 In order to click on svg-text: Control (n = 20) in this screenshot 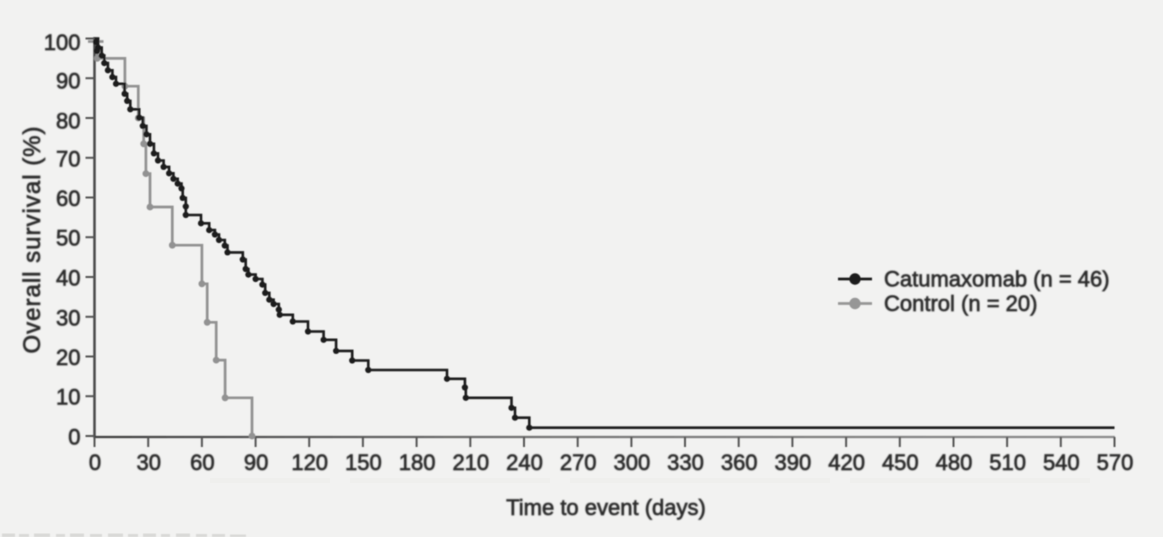, I will do `click(960, 303)`.